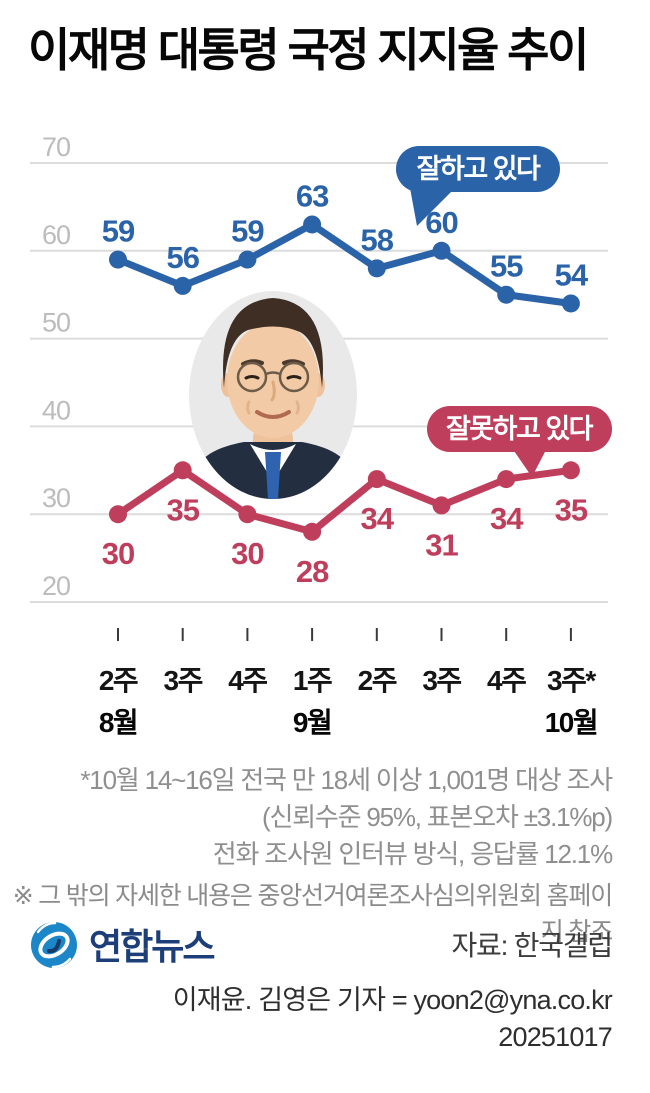 This screenshot has width=650, height=1093. What do you see at coordinates (571, 680) in the screenshot?
I see `x-axis-label: 3주*` at bounding box center [571, 680].